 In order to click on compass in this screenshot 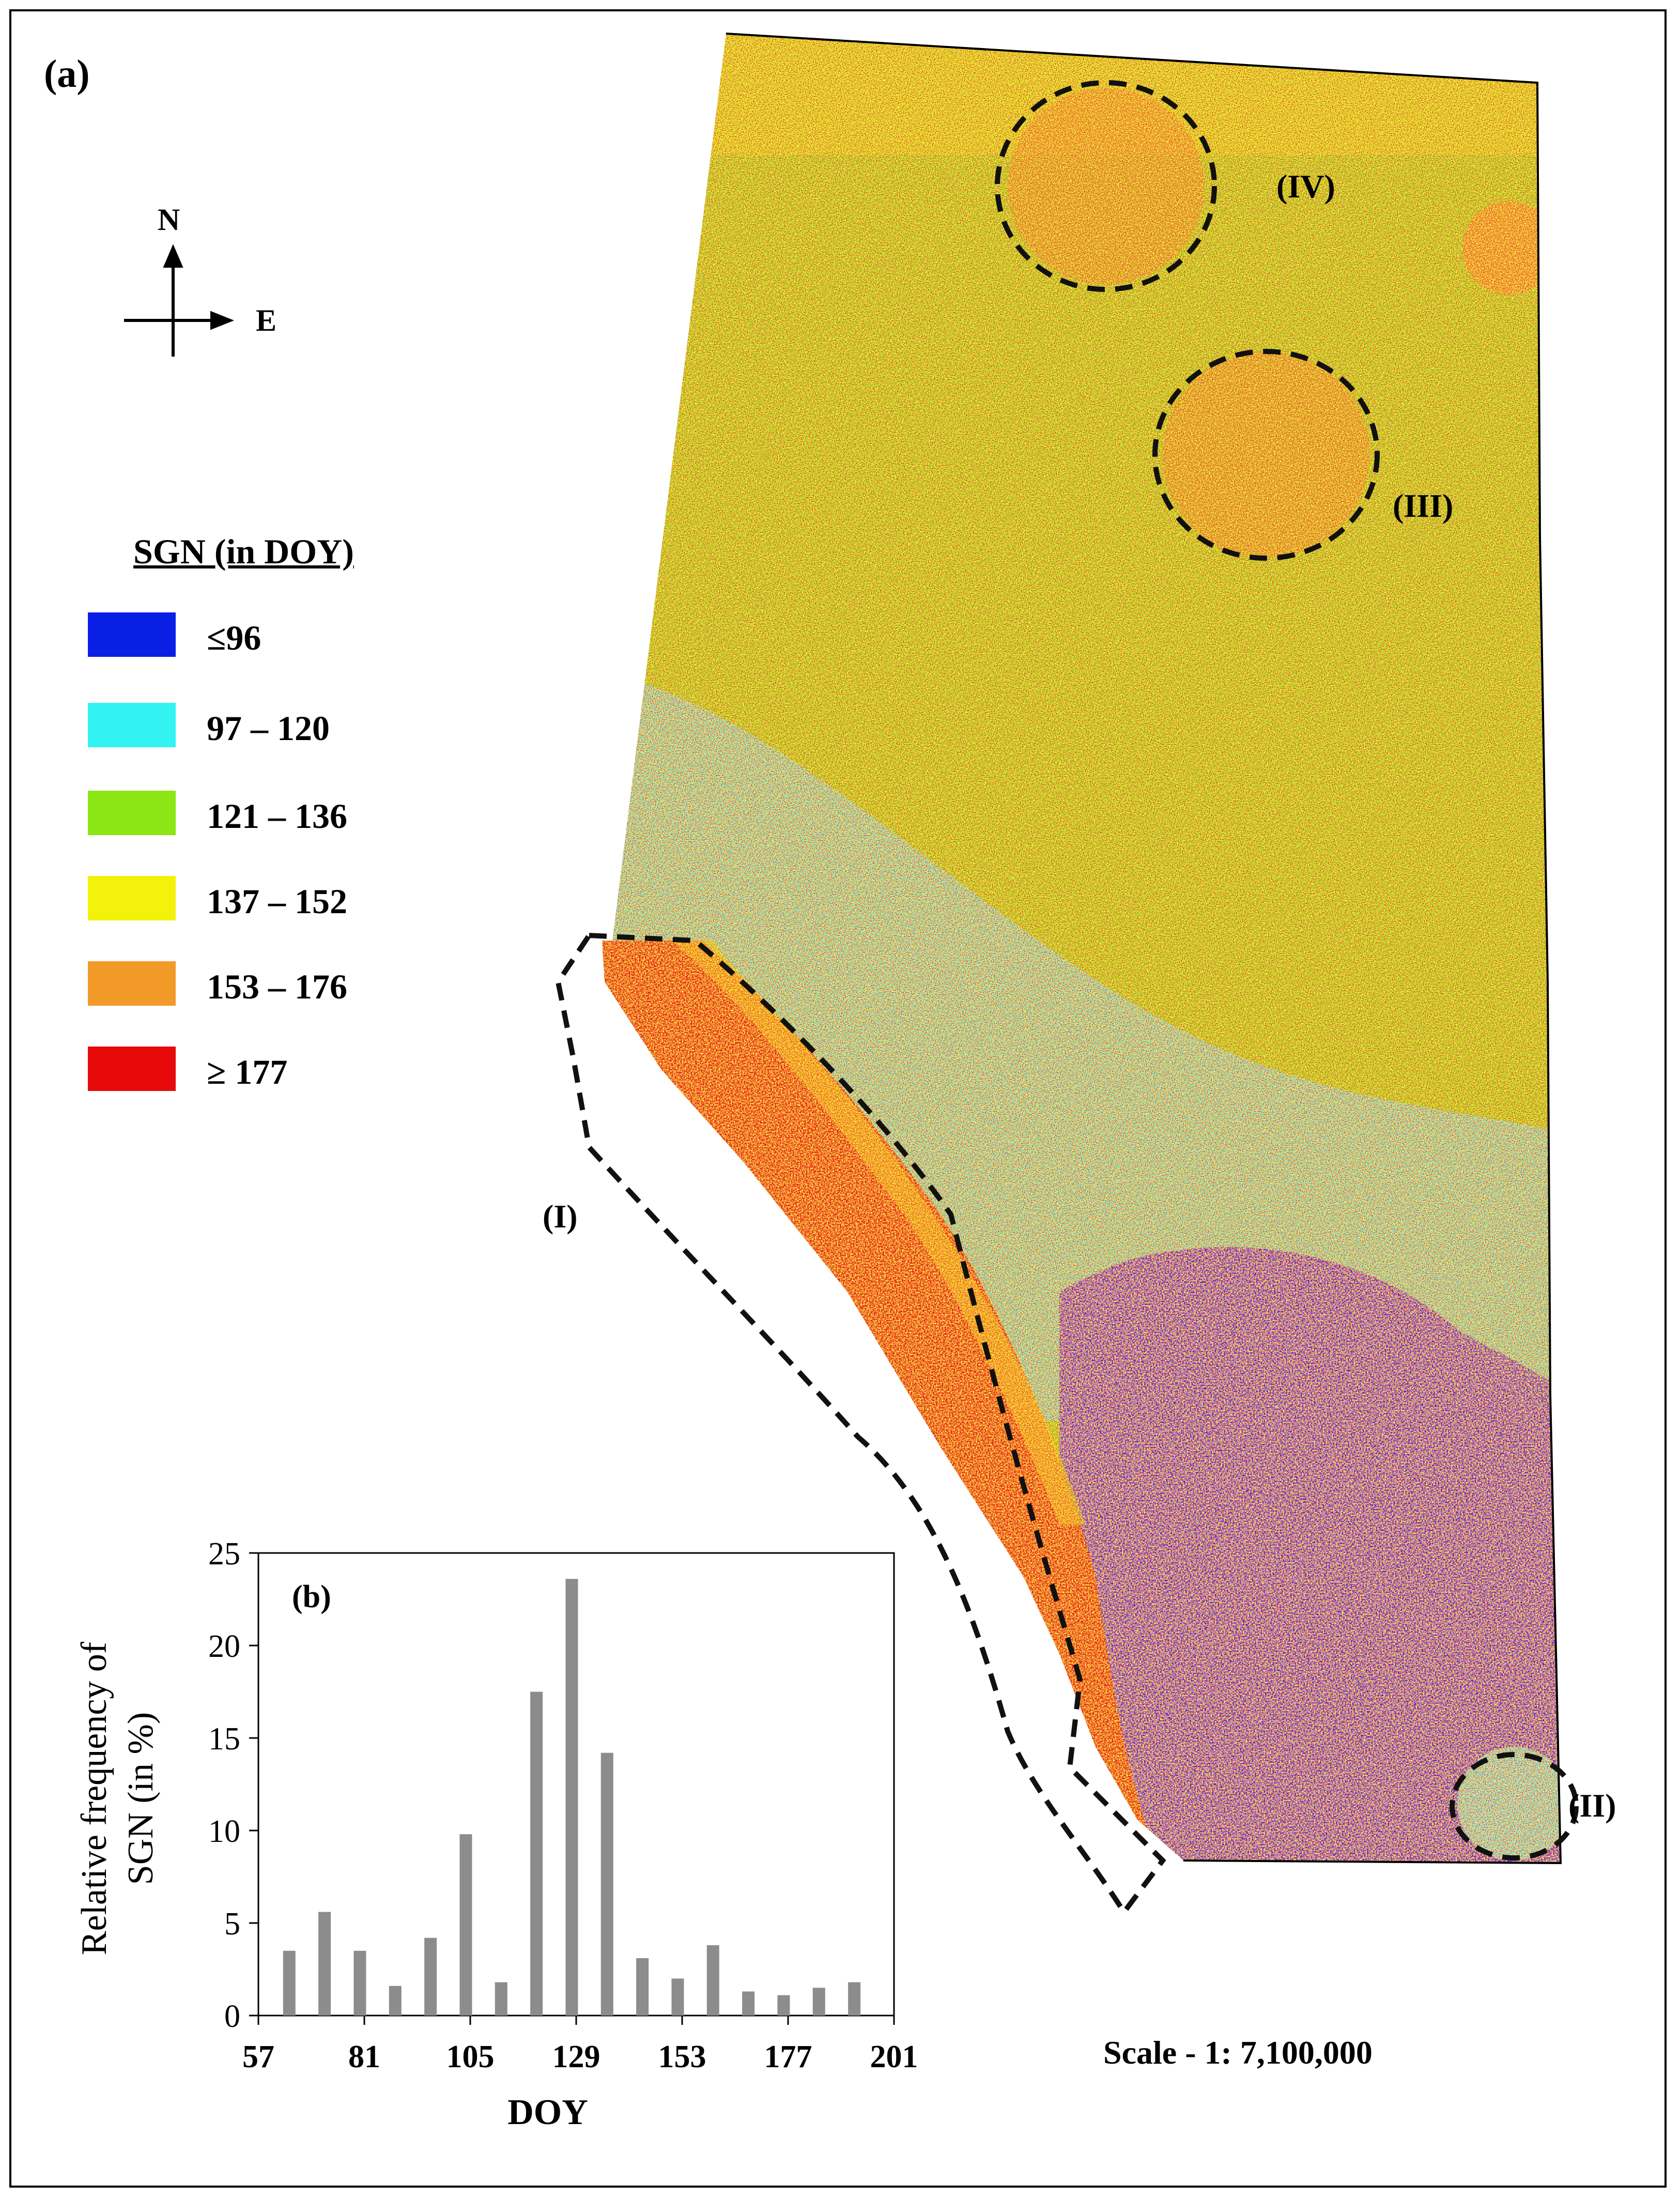, I will do `click(179, 300)`.